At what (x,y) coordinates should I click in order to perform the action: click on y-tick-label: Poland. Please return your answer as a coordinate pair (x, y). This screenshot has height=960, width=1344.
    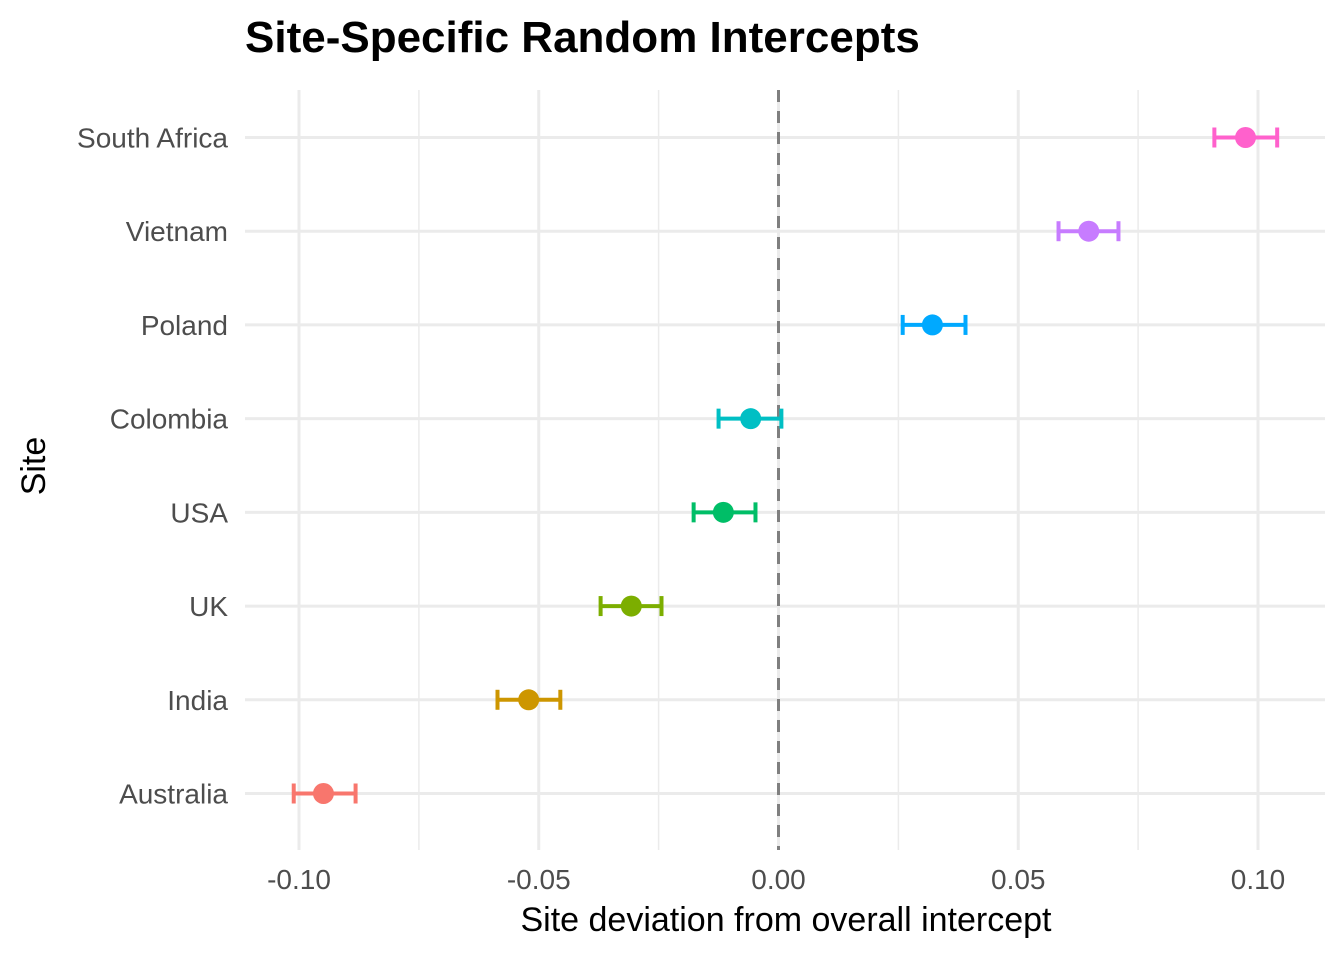
    Looking at the image, I should click on (184, 325).